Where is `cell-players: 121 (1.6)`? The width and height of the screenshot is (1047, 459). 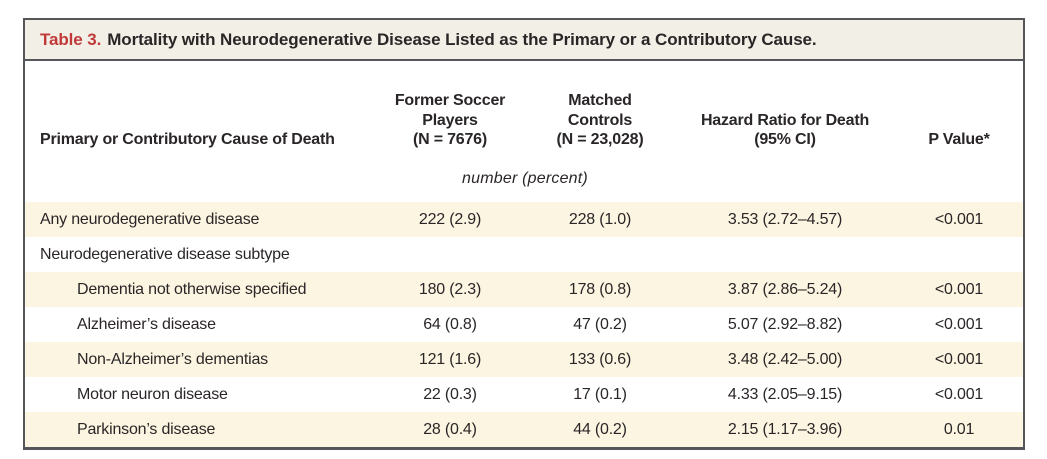 cell-players: 121 (1.6) is located at coordinates (450, 359).